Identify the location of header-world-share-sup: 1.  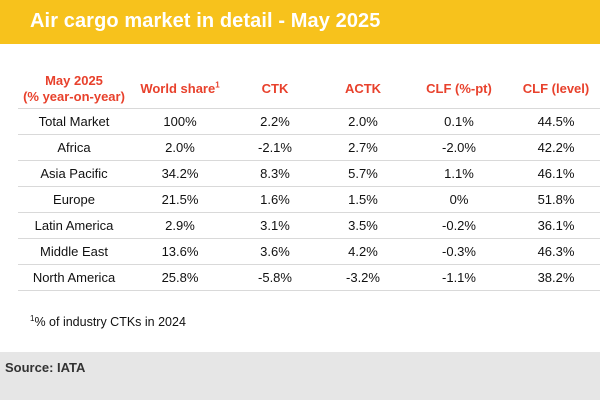
(217, 85).